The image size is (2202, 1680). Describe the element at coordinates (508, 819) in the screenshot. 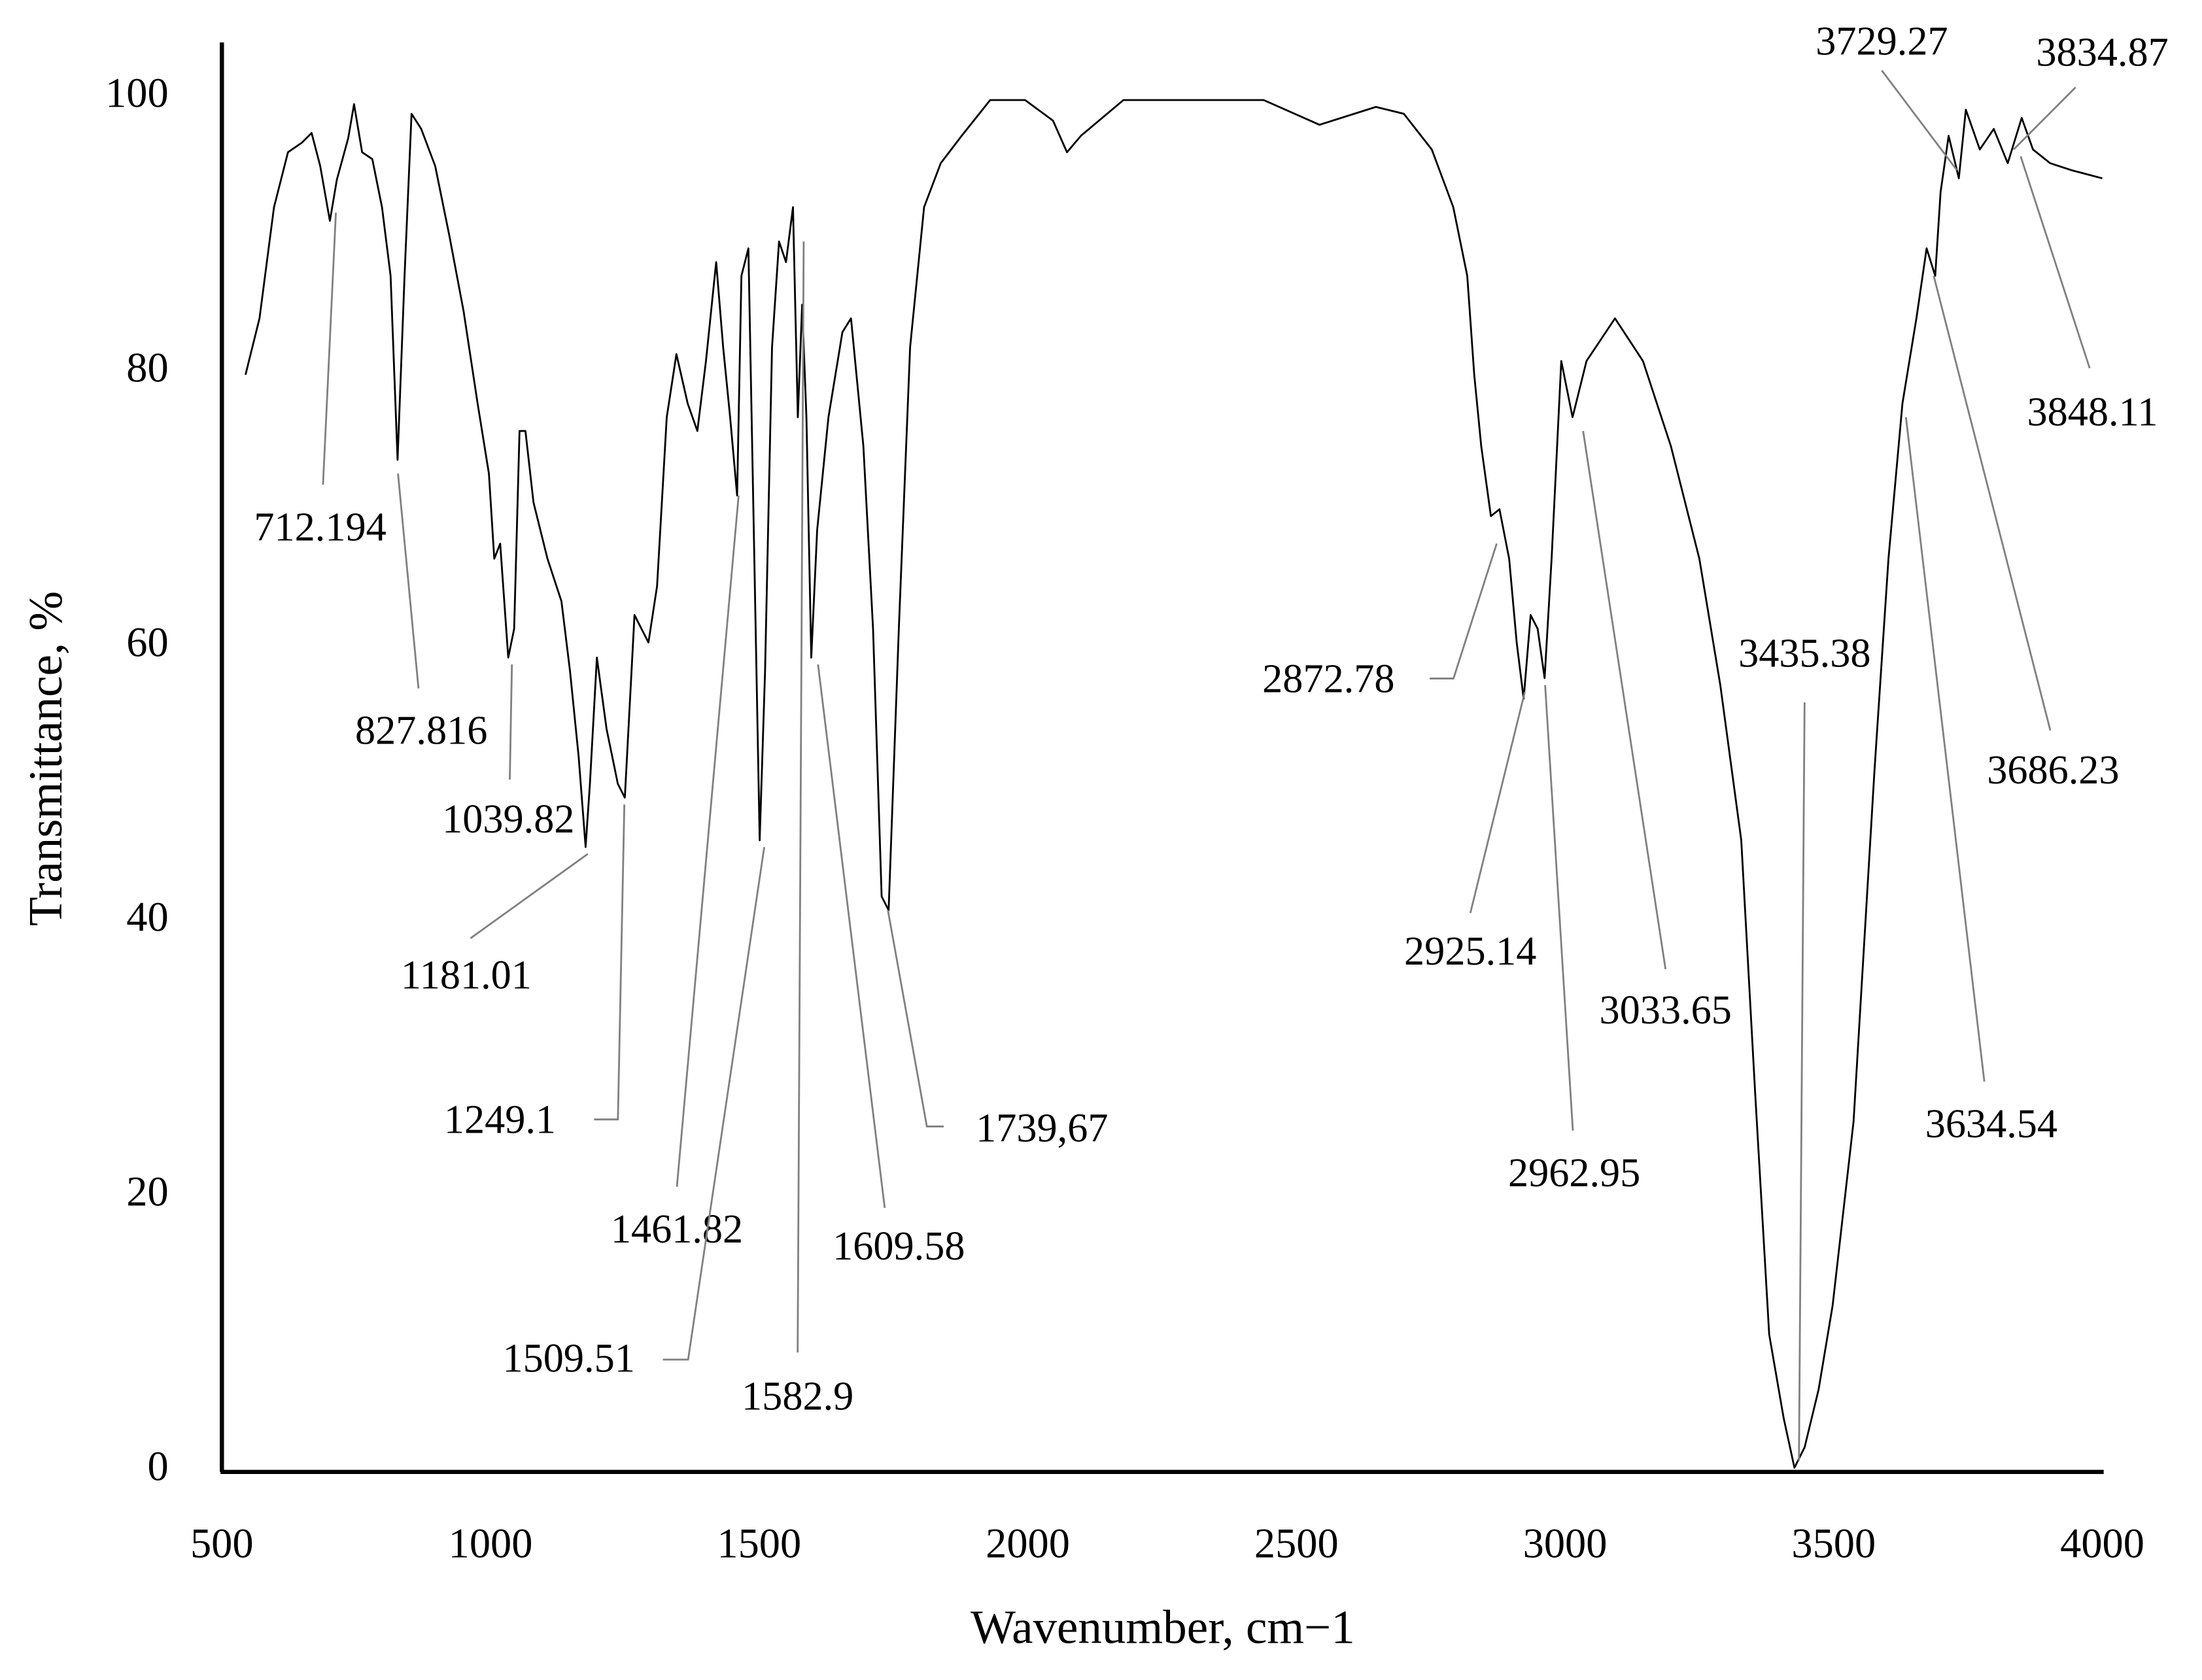

I see `peak-label: 1039.82` at that location.